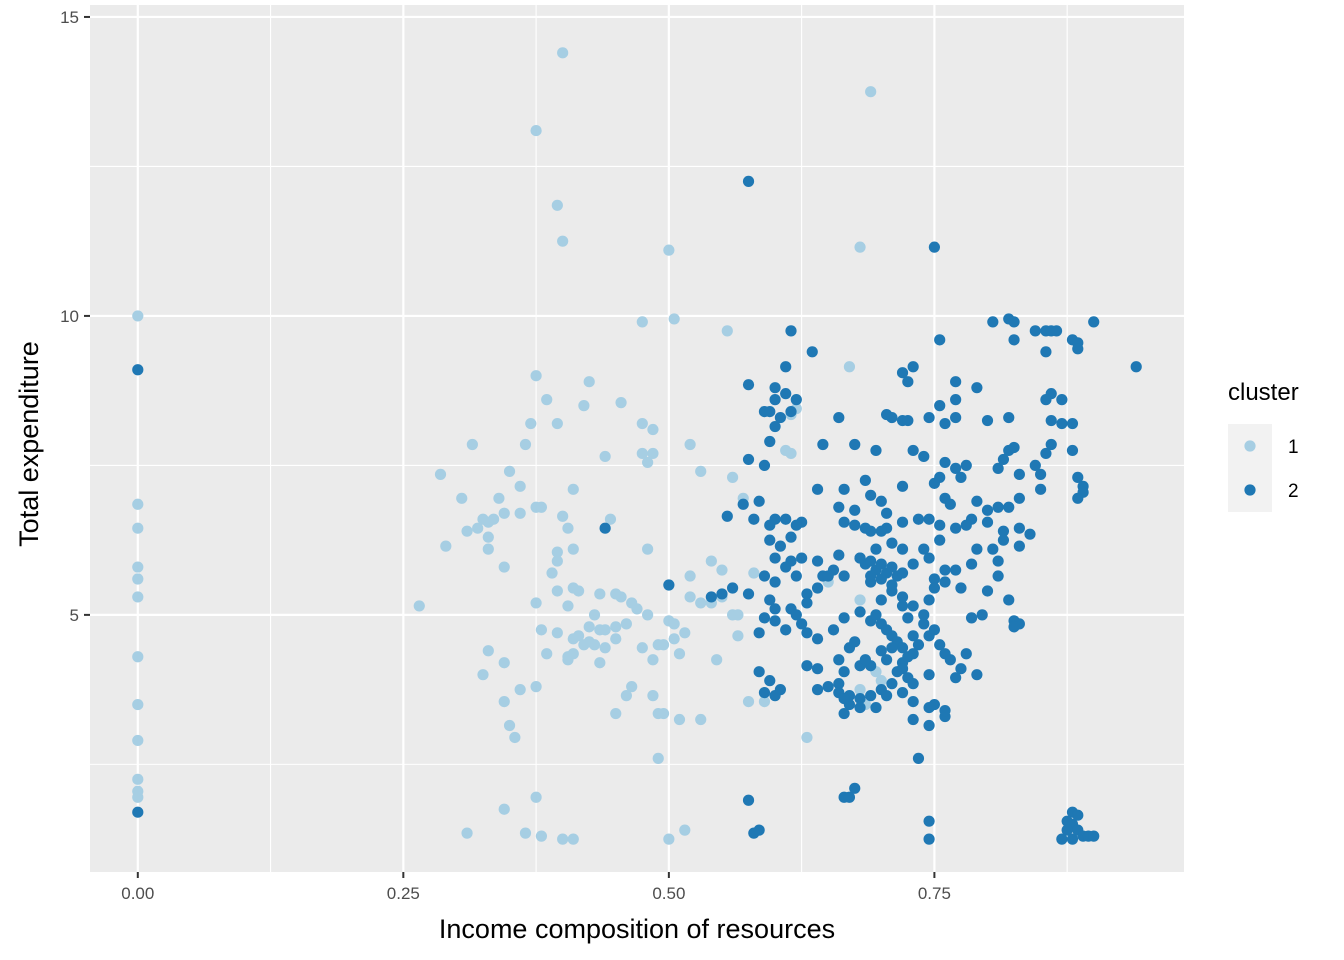 The width and height of the screenshot is (1344, 960). I want to click on x-tick-label: 0.75, so click(934, 893).